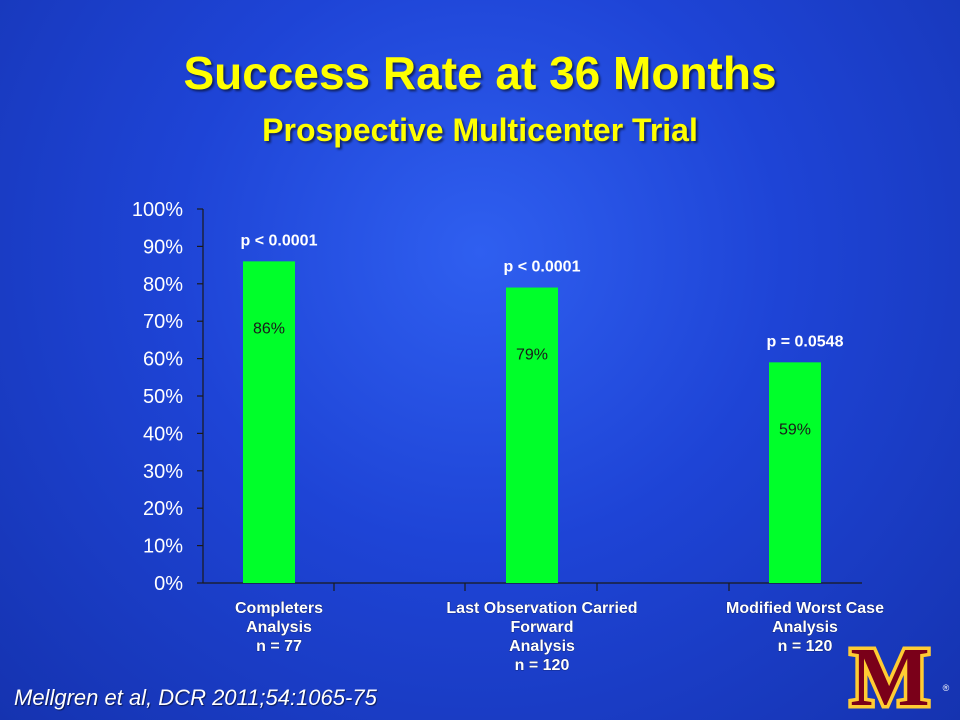 This screenshot has height=720, width=960. Describe the element at coordinates (163, 285) in the screenshot. I see `y-tick-label: 80%` at that location.